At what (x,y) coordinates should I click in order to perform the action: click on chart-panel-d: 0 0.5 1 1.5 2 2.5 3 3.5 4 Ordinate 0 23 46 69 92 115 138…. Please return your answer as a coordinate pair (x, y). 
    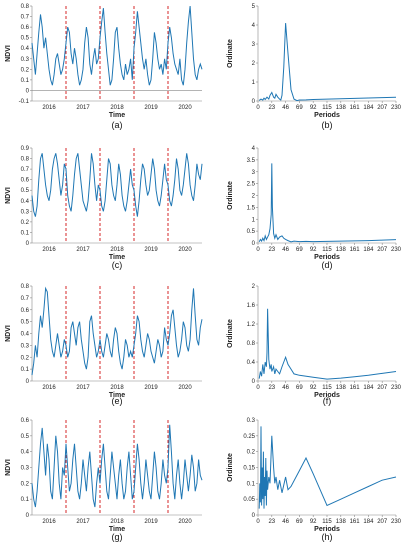
    Looking at the image, I should click on (314, 208).